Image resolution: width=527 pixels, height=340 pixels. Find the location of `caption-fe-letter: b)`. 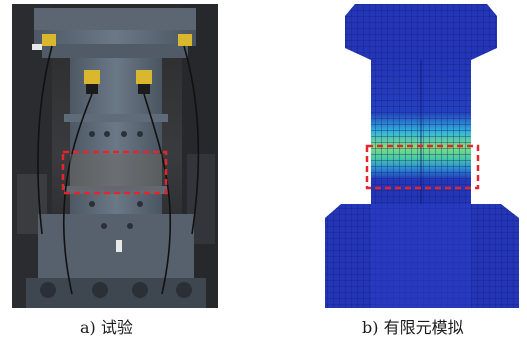

caption-fe-letter: b) is located at coordinates (370, 327).